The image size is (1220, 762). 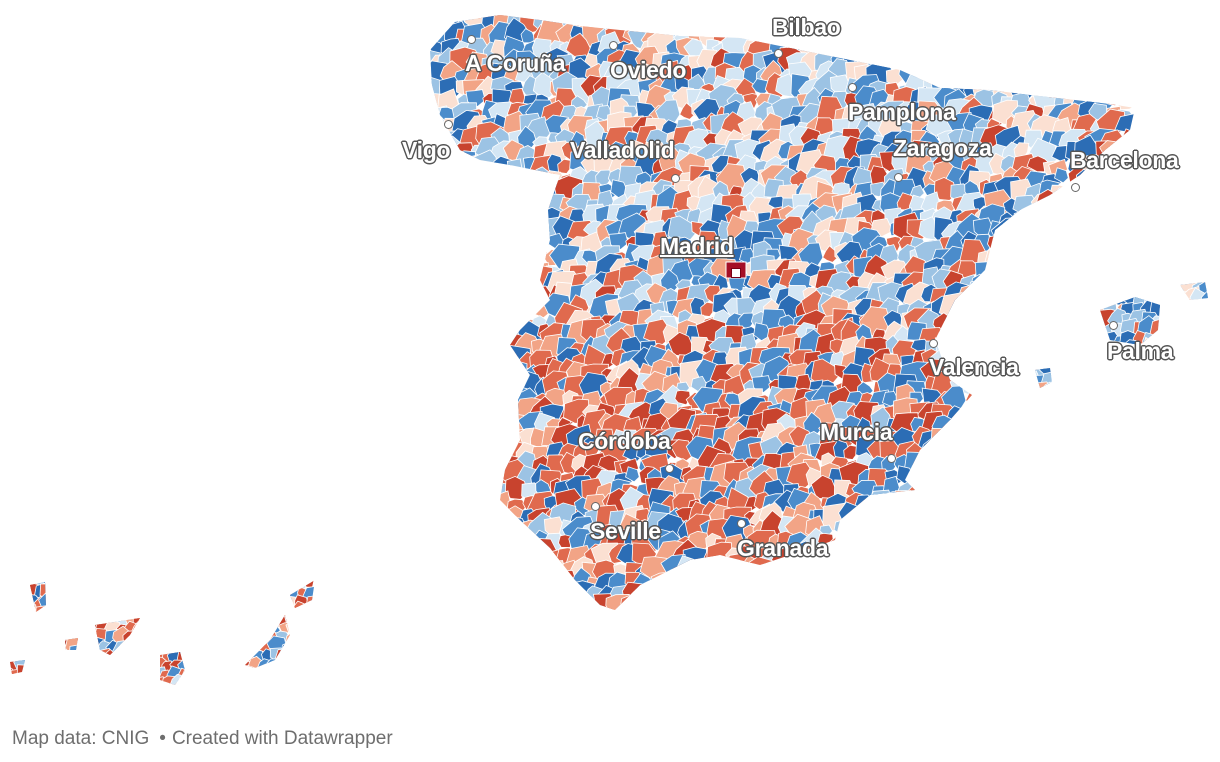 What do you see at coordinates (282, 738) in the screenshot?
I see `datawrapper-credit: Created with Datawrapper` at bounding box center [282, 738].